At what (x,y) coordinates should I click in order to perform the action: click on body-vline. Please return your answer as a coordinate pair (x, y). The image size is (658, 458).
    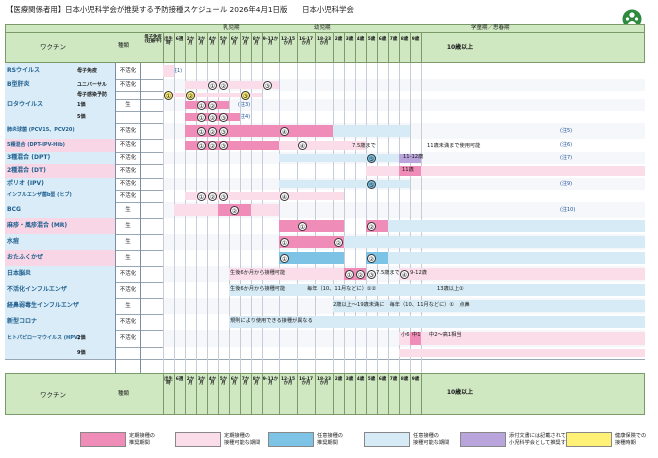
    Looking at the image, I should click on (163, 218).